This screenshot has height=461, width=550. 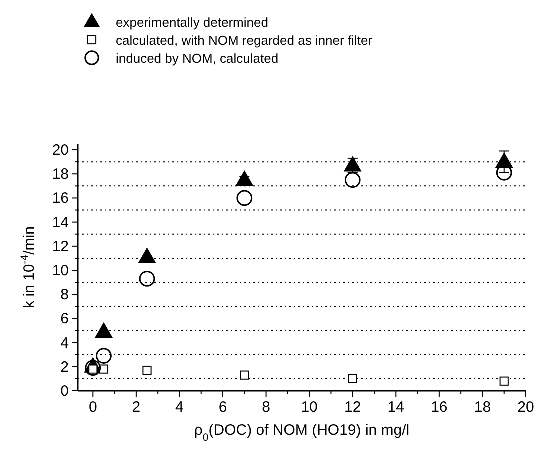 I want to click on y-tick-label: 16, so click(x=60, y=199).